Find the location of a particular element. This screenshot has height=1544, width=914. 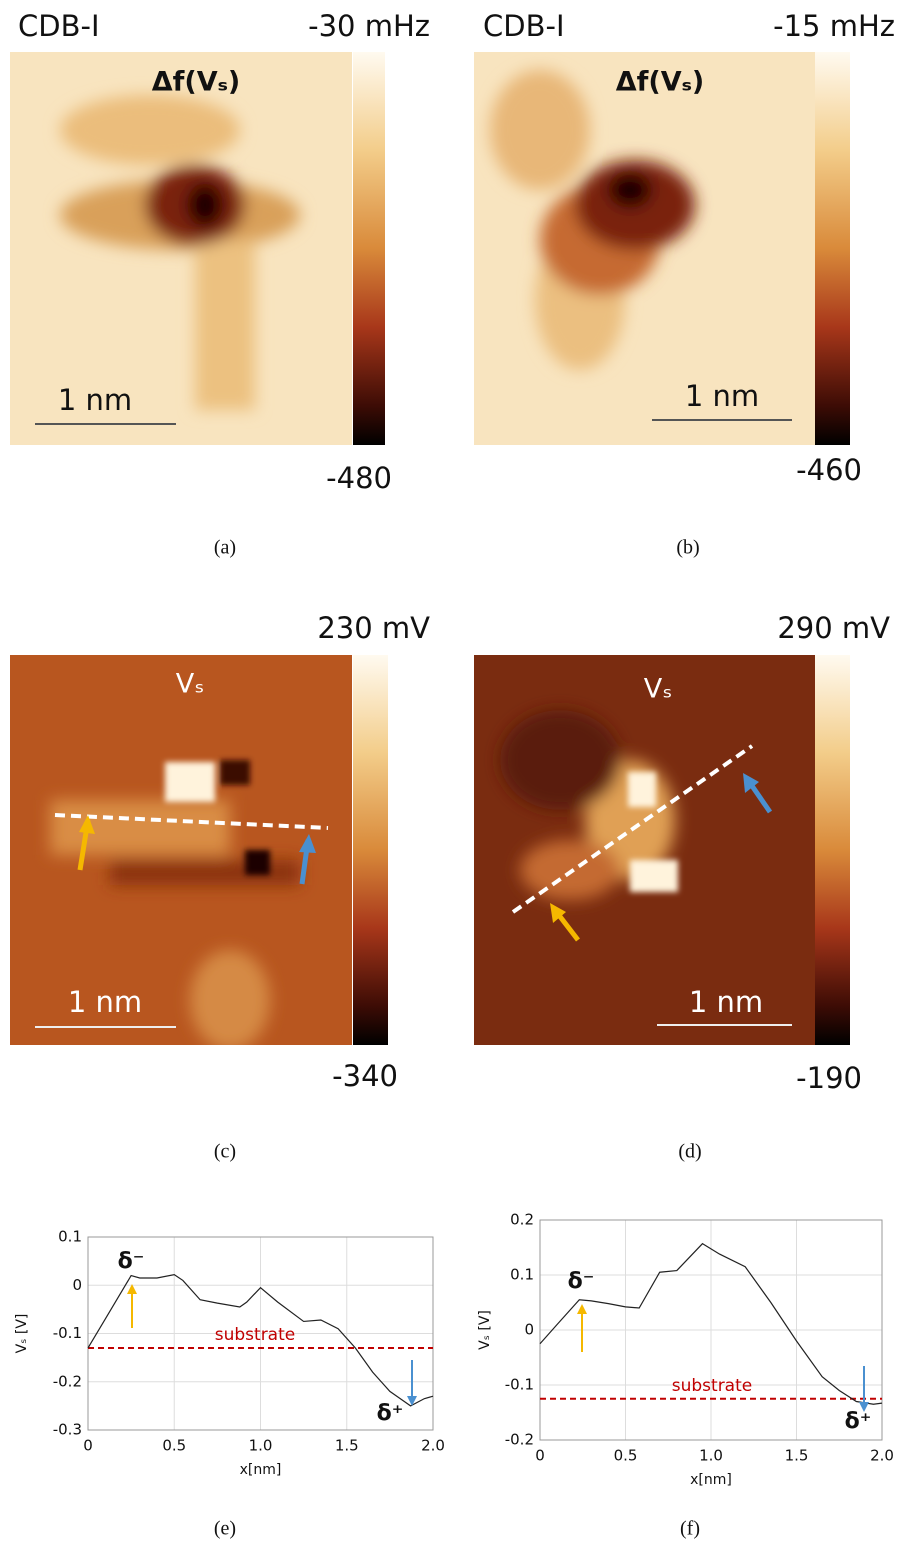

colorbar-min: -480 is located at coordinates (359, 478).